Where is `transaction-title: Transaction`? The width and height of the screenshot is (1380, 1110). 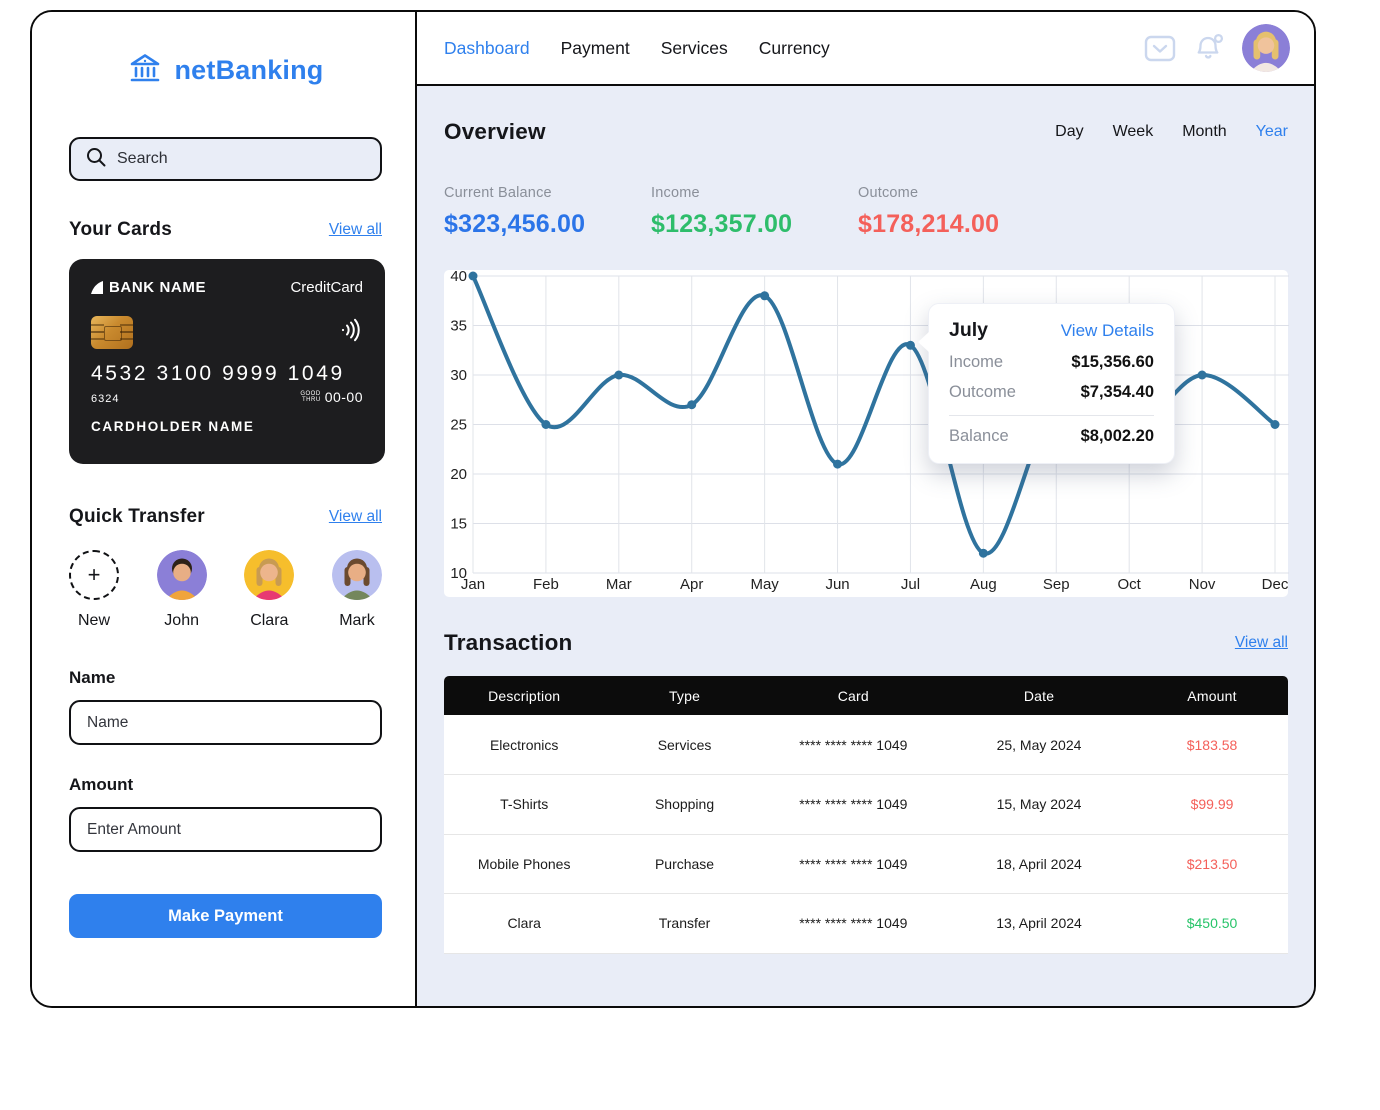 transaction-title: Transaction is located at coordinates (508, 642).